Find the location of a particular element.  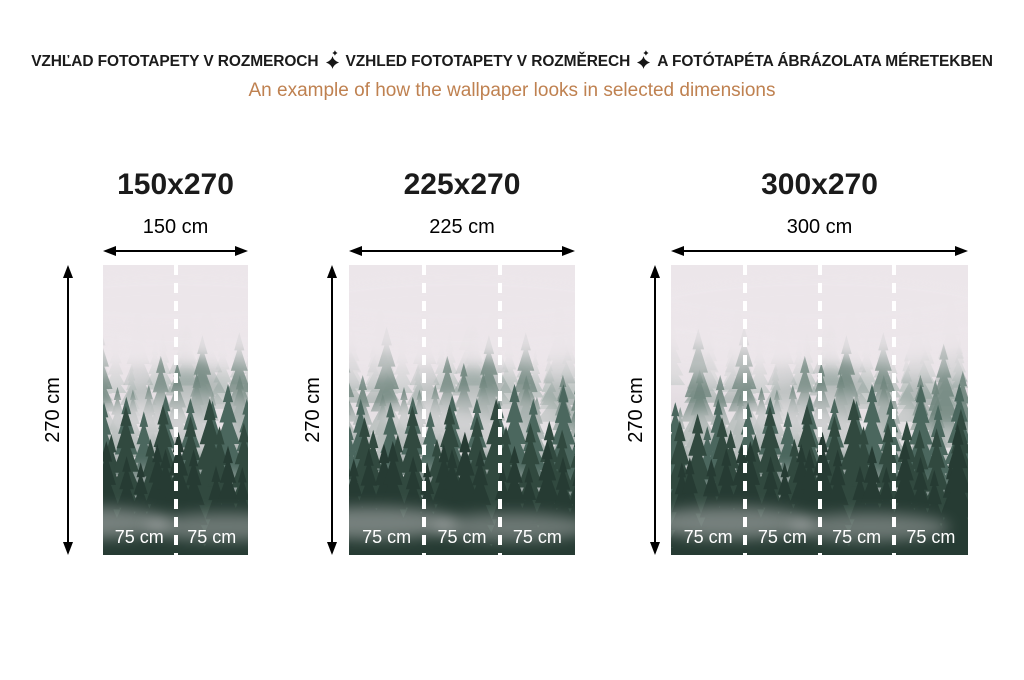

forest-wallpaper-image is located at coordinates (462, 410).